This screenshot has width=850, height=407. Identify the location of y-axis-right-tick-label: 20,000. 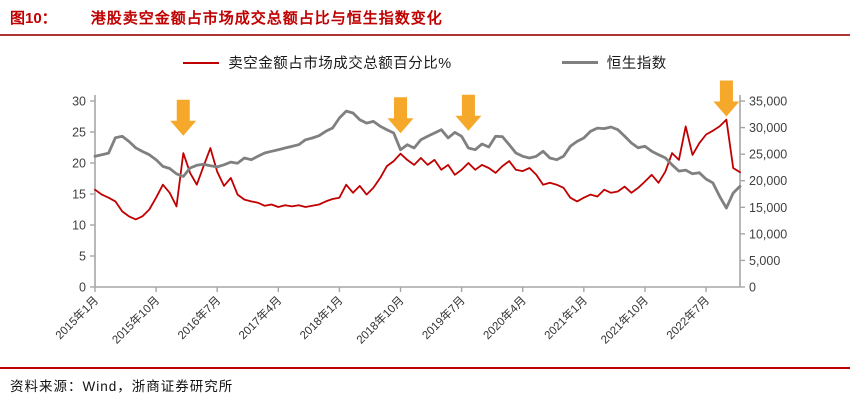
(768, 181).